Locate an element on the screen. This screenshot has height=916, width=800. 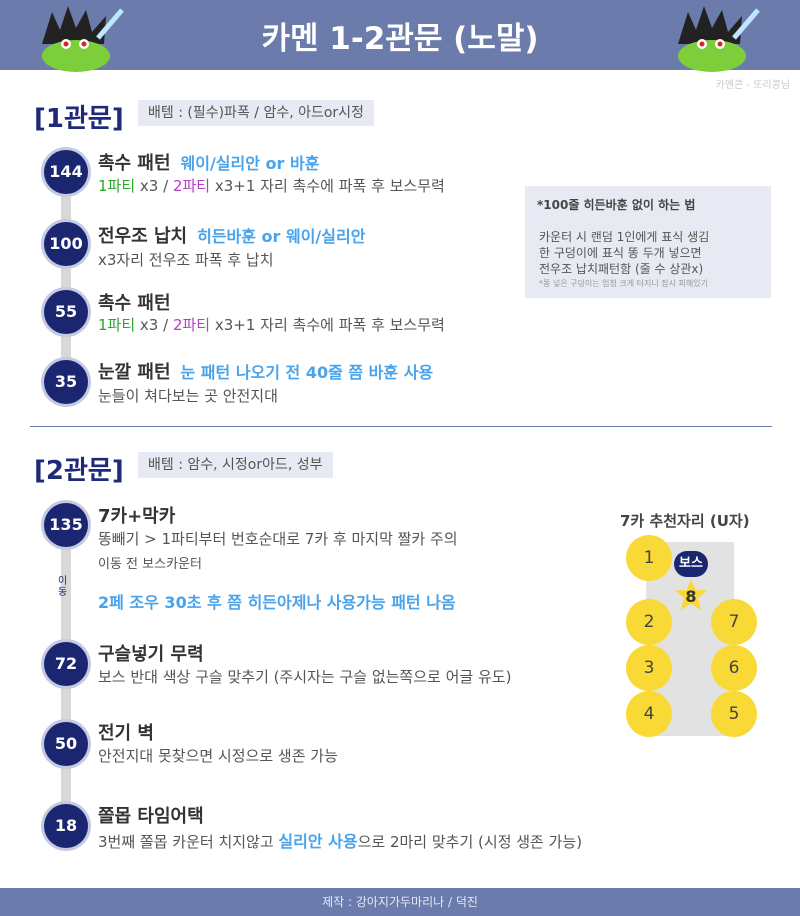
pattern-desc: 안전지대 못찾으면 시정으로 생존 가능 is located at coordinates (218, 756).